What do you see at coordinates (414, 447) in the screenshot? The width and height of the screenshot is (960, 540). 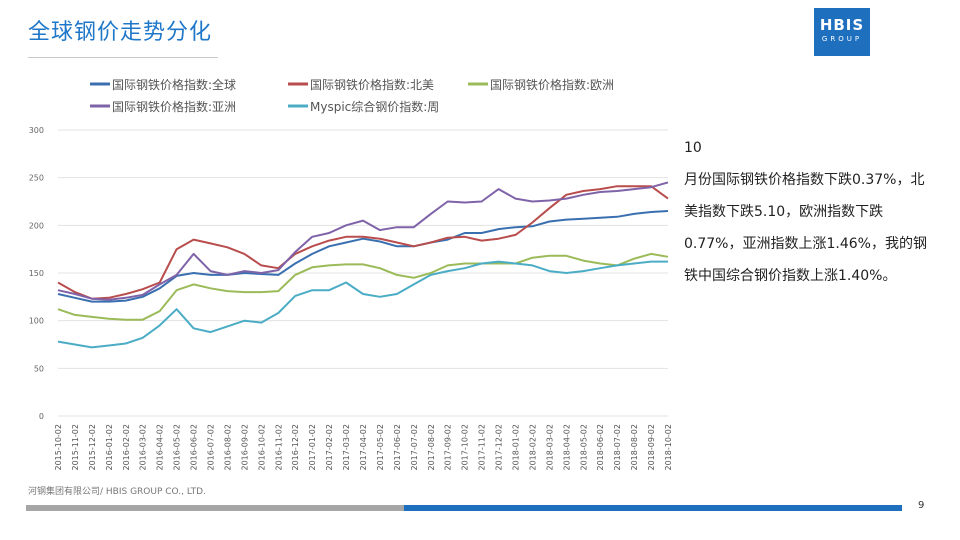 I see `x-tick-label: 2017-07-02` at bounding box center [414, 447].